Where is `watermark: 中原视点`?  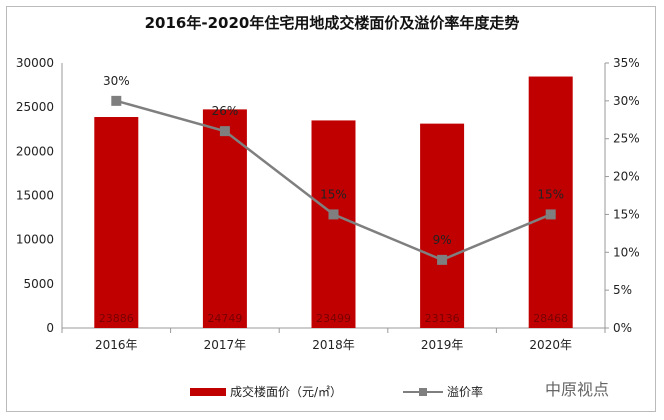 watermark: 中原视点 is located at coordinates (577, 389).